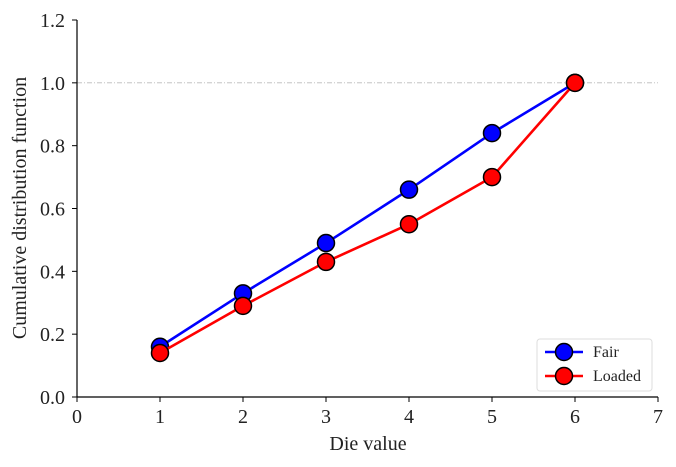 This screenshot has width=676, height=467. I want to click on legend: Fair Loaded, so click(594, 365).